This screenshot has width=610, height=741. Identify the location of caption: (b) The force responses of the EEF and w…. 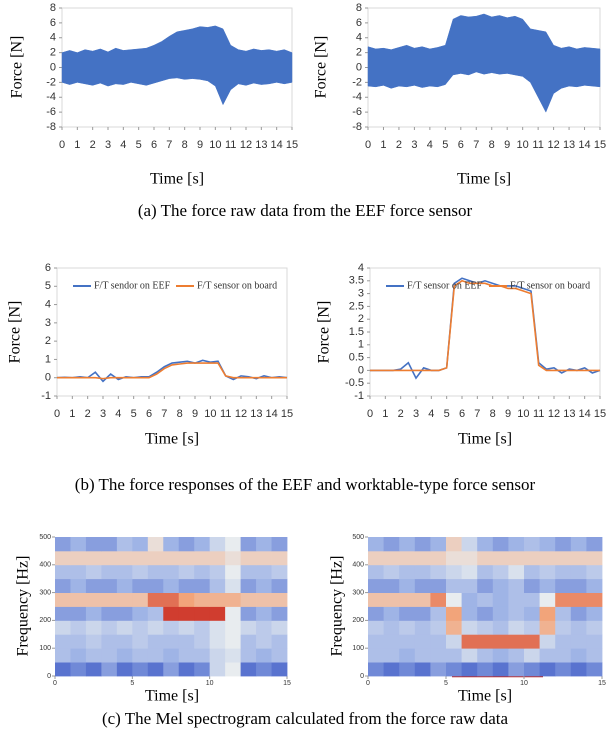
(305, 484).